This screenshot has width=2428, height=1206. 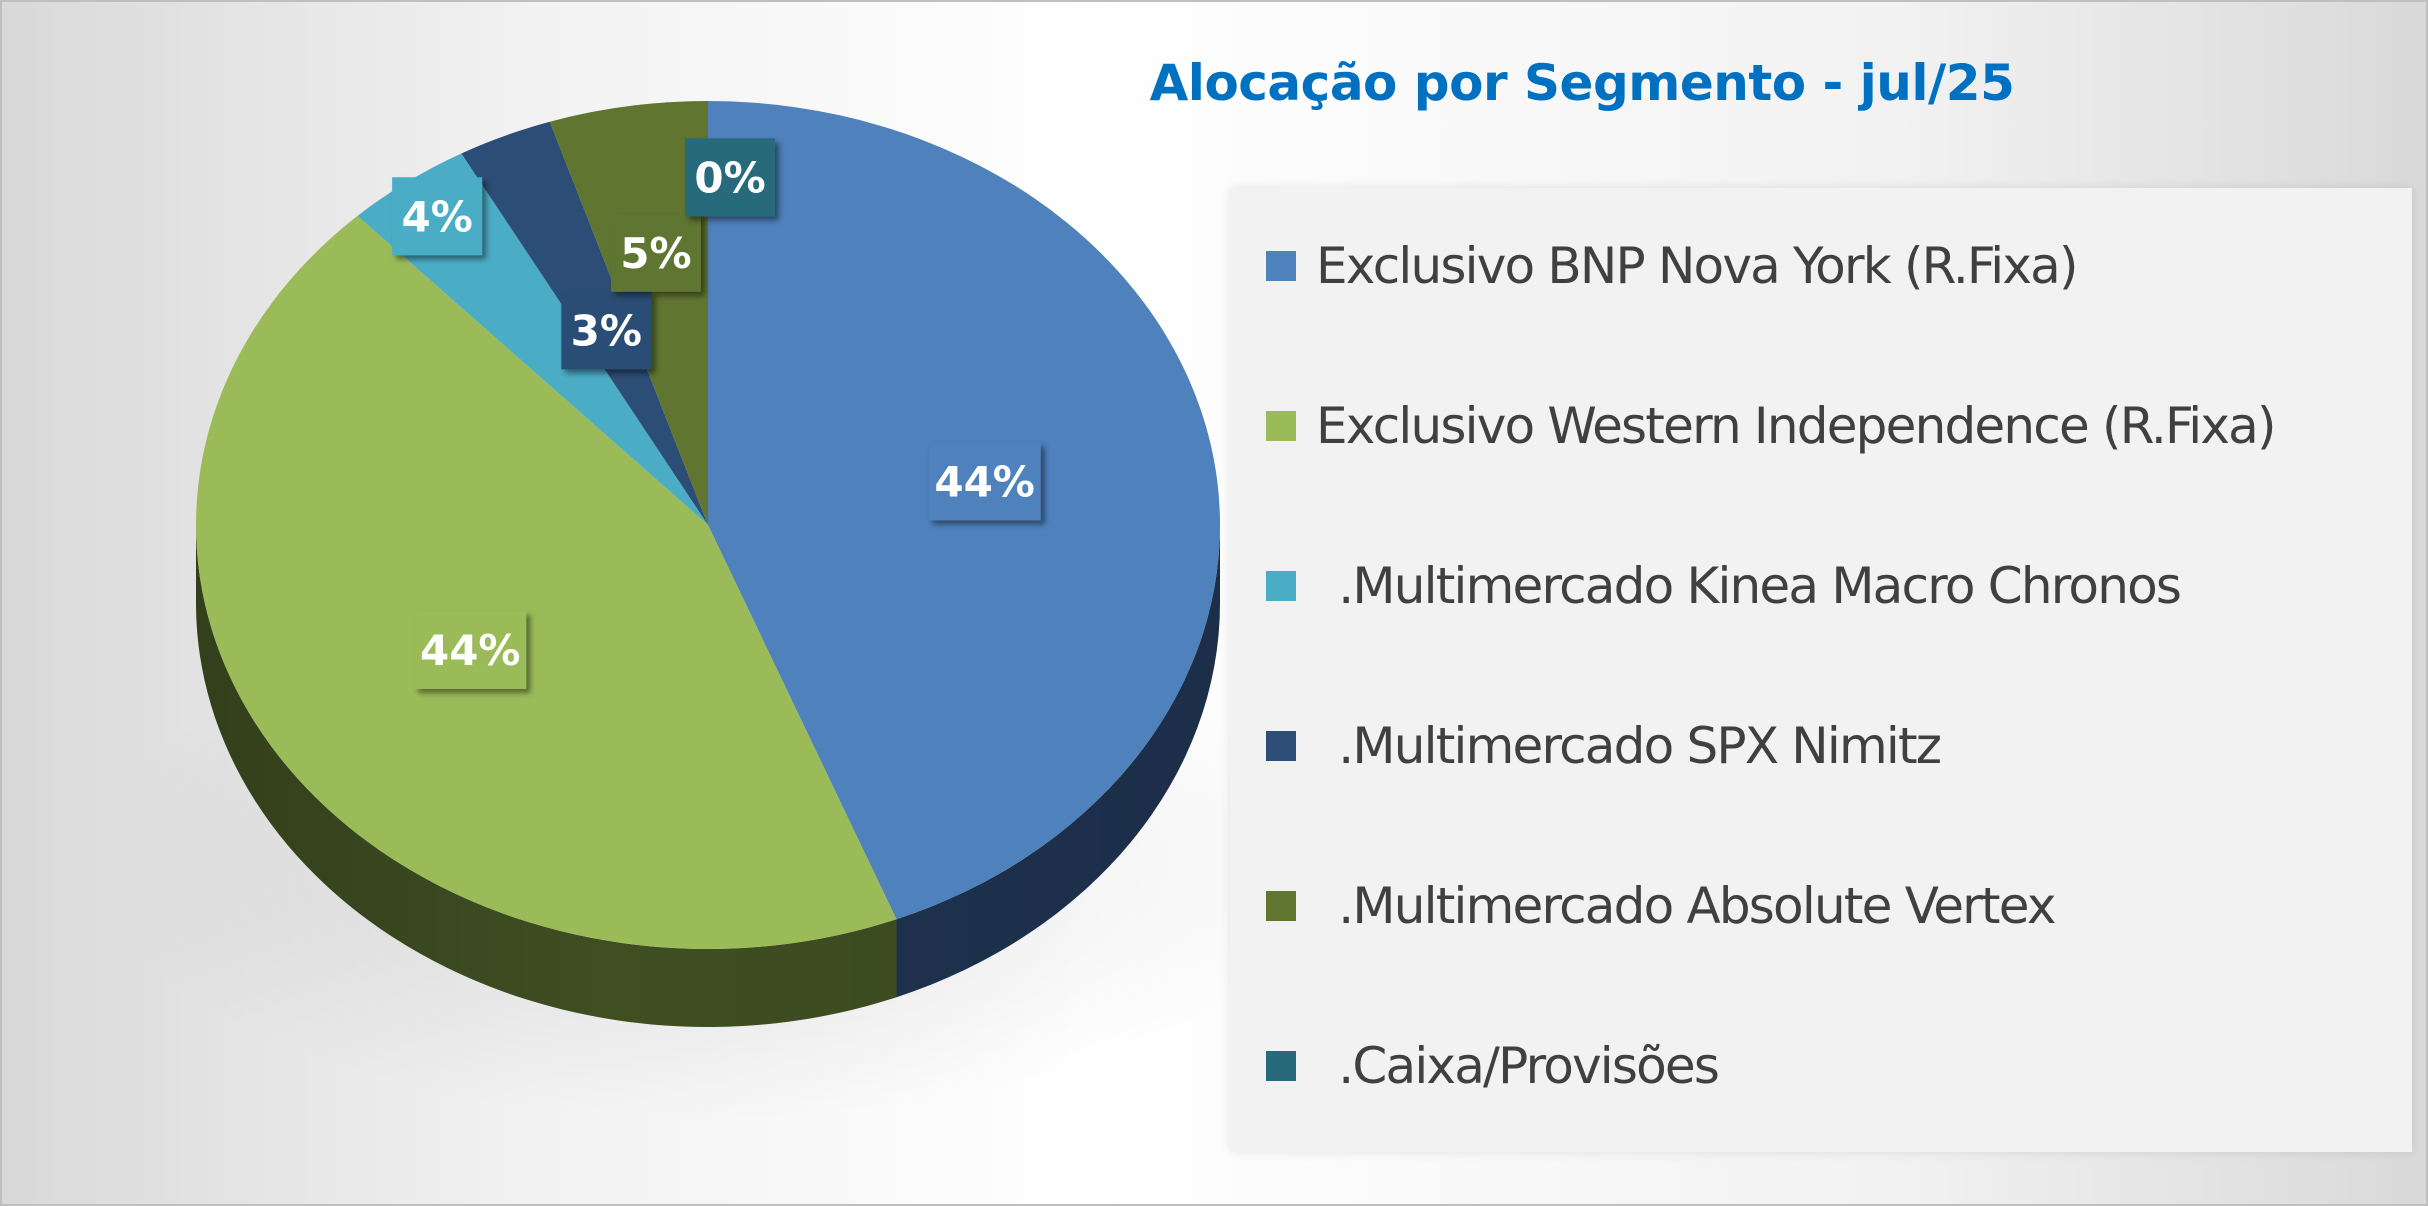 I want to click on legend-item-multimercado-spx-nimitz: .Multimercado SPX Nimitz, so click(x=1604, y=746).